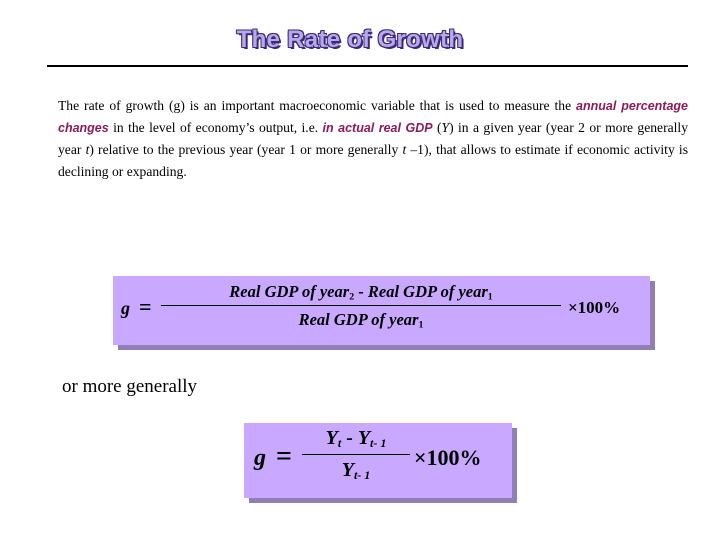 This screenshot has width=720, height=540. Describe the element at coordinates (215, 127) in the screenshot. I see `paragraph-text: in the level of economy’s output, i.e.` at that location.